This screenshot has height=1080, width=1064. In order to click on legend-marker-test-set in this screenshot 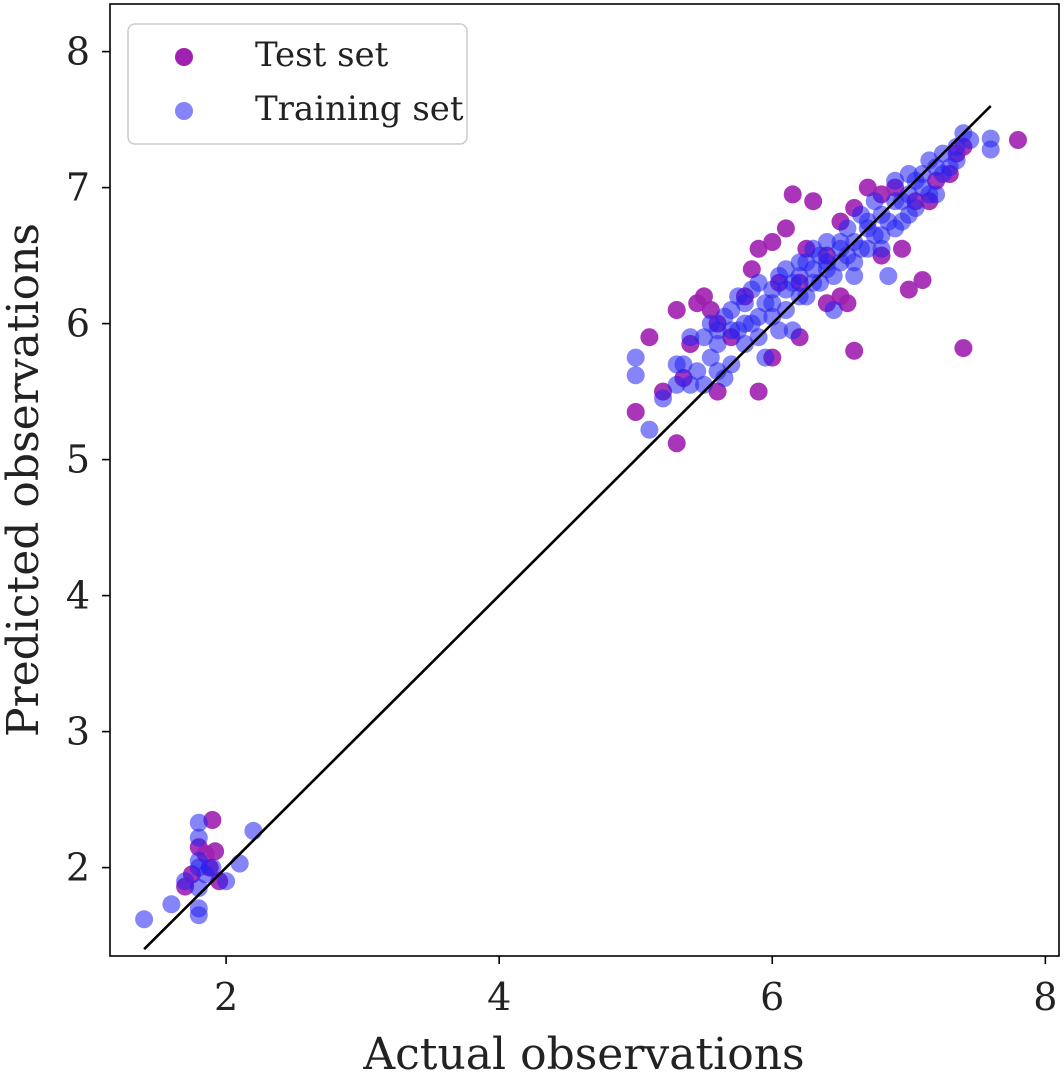, I will do `click(184, 57)`.